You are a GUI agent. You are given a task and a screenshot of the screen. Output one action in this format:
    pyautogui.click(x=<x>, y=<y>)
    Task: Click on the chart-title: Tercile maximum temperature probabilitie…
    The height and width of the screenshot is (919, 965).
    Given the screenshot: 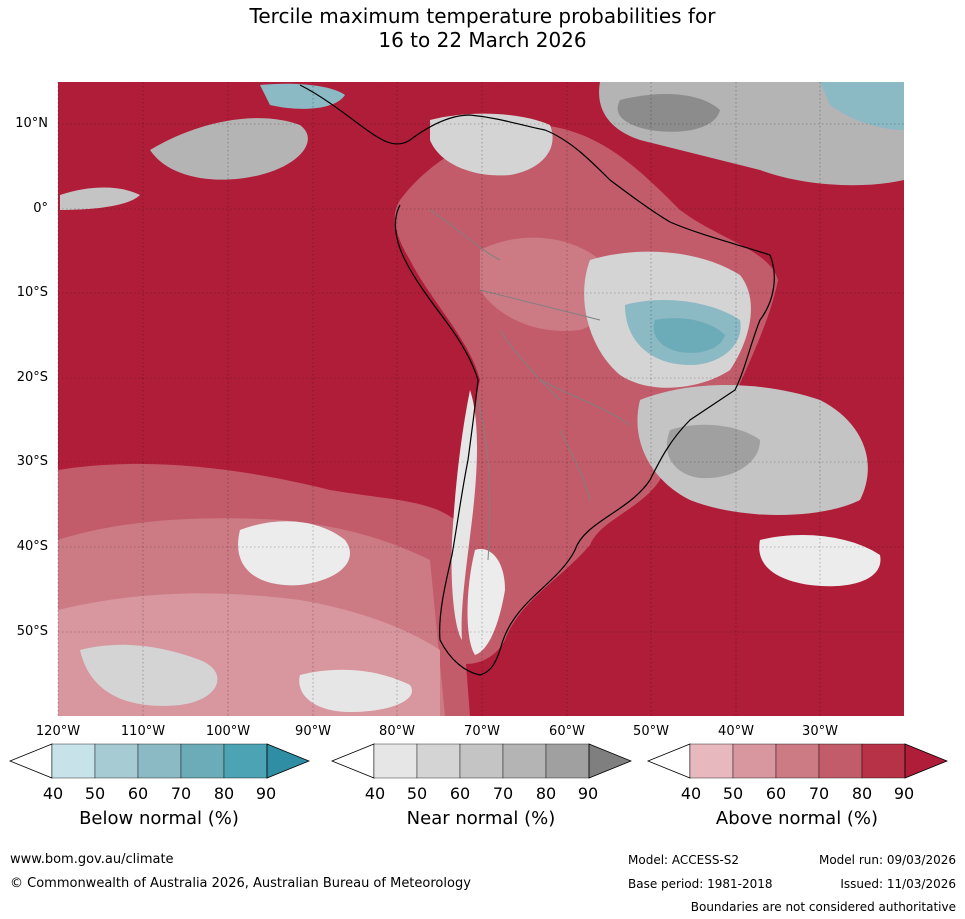 What is the action you would take?
    pyautogui.click(x=482, y=28)
    